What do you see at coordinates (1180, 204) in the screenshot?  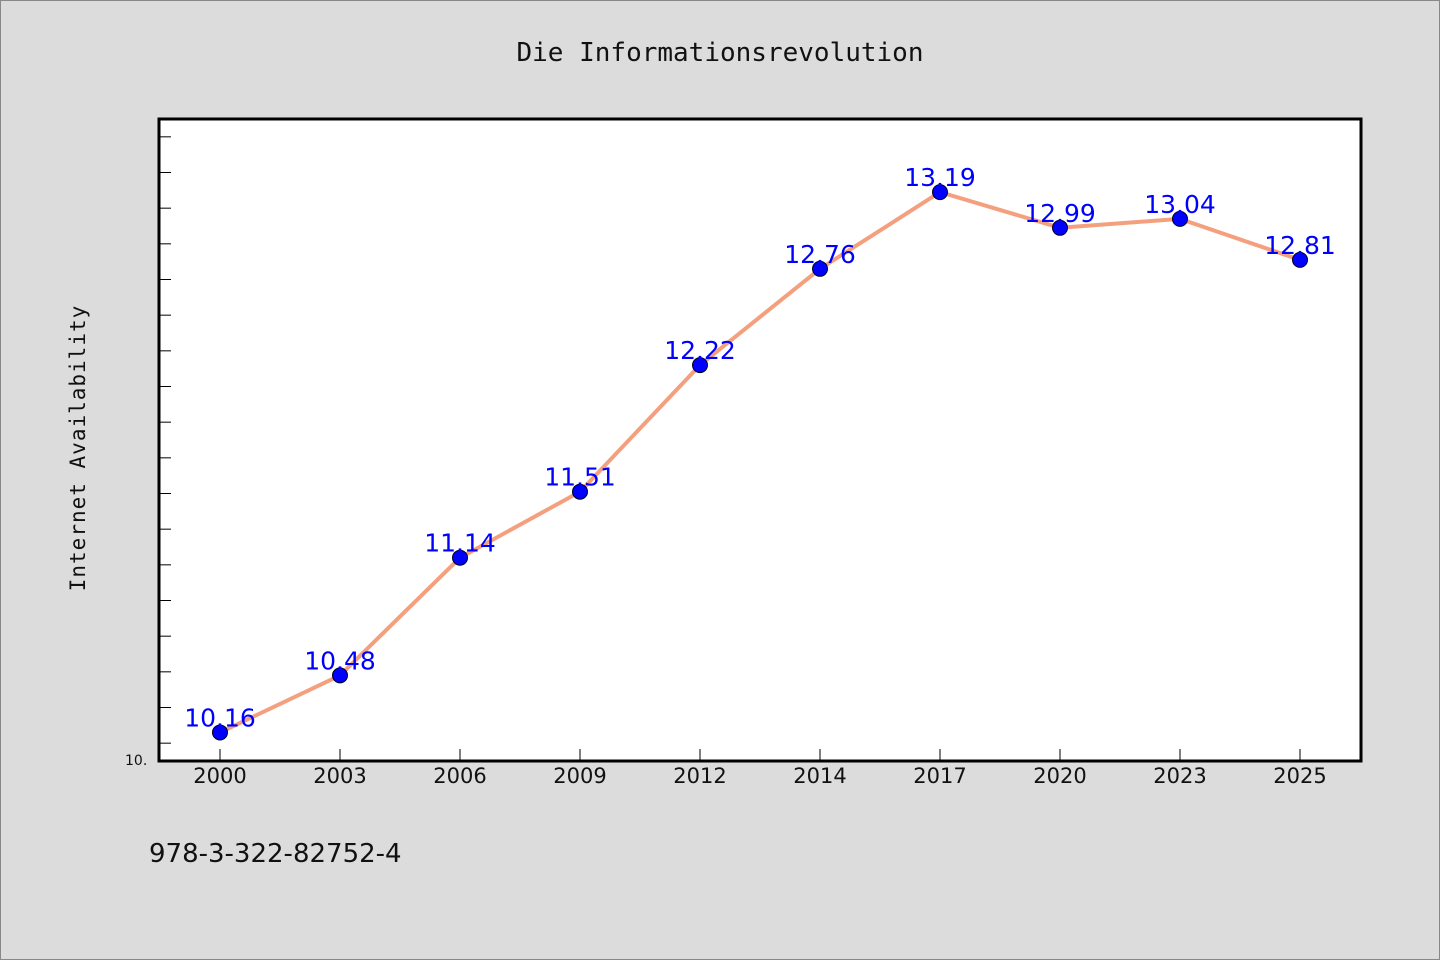 I see `data-label: 13.04` at bounding box center [1180, 204].